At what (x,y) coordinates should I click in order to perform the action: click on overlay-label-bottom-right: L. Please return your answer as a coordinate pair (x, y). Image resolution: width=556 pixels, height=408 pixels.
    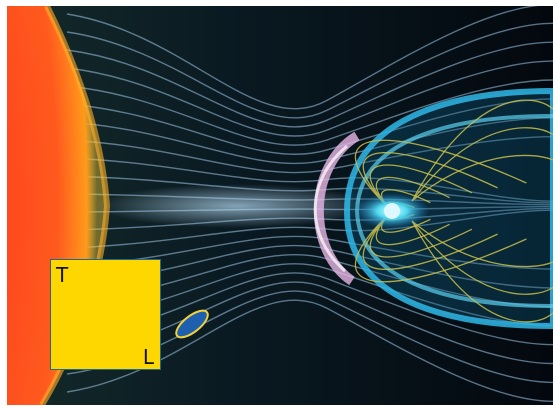
    Looking at the image, I should click on (148, 357).